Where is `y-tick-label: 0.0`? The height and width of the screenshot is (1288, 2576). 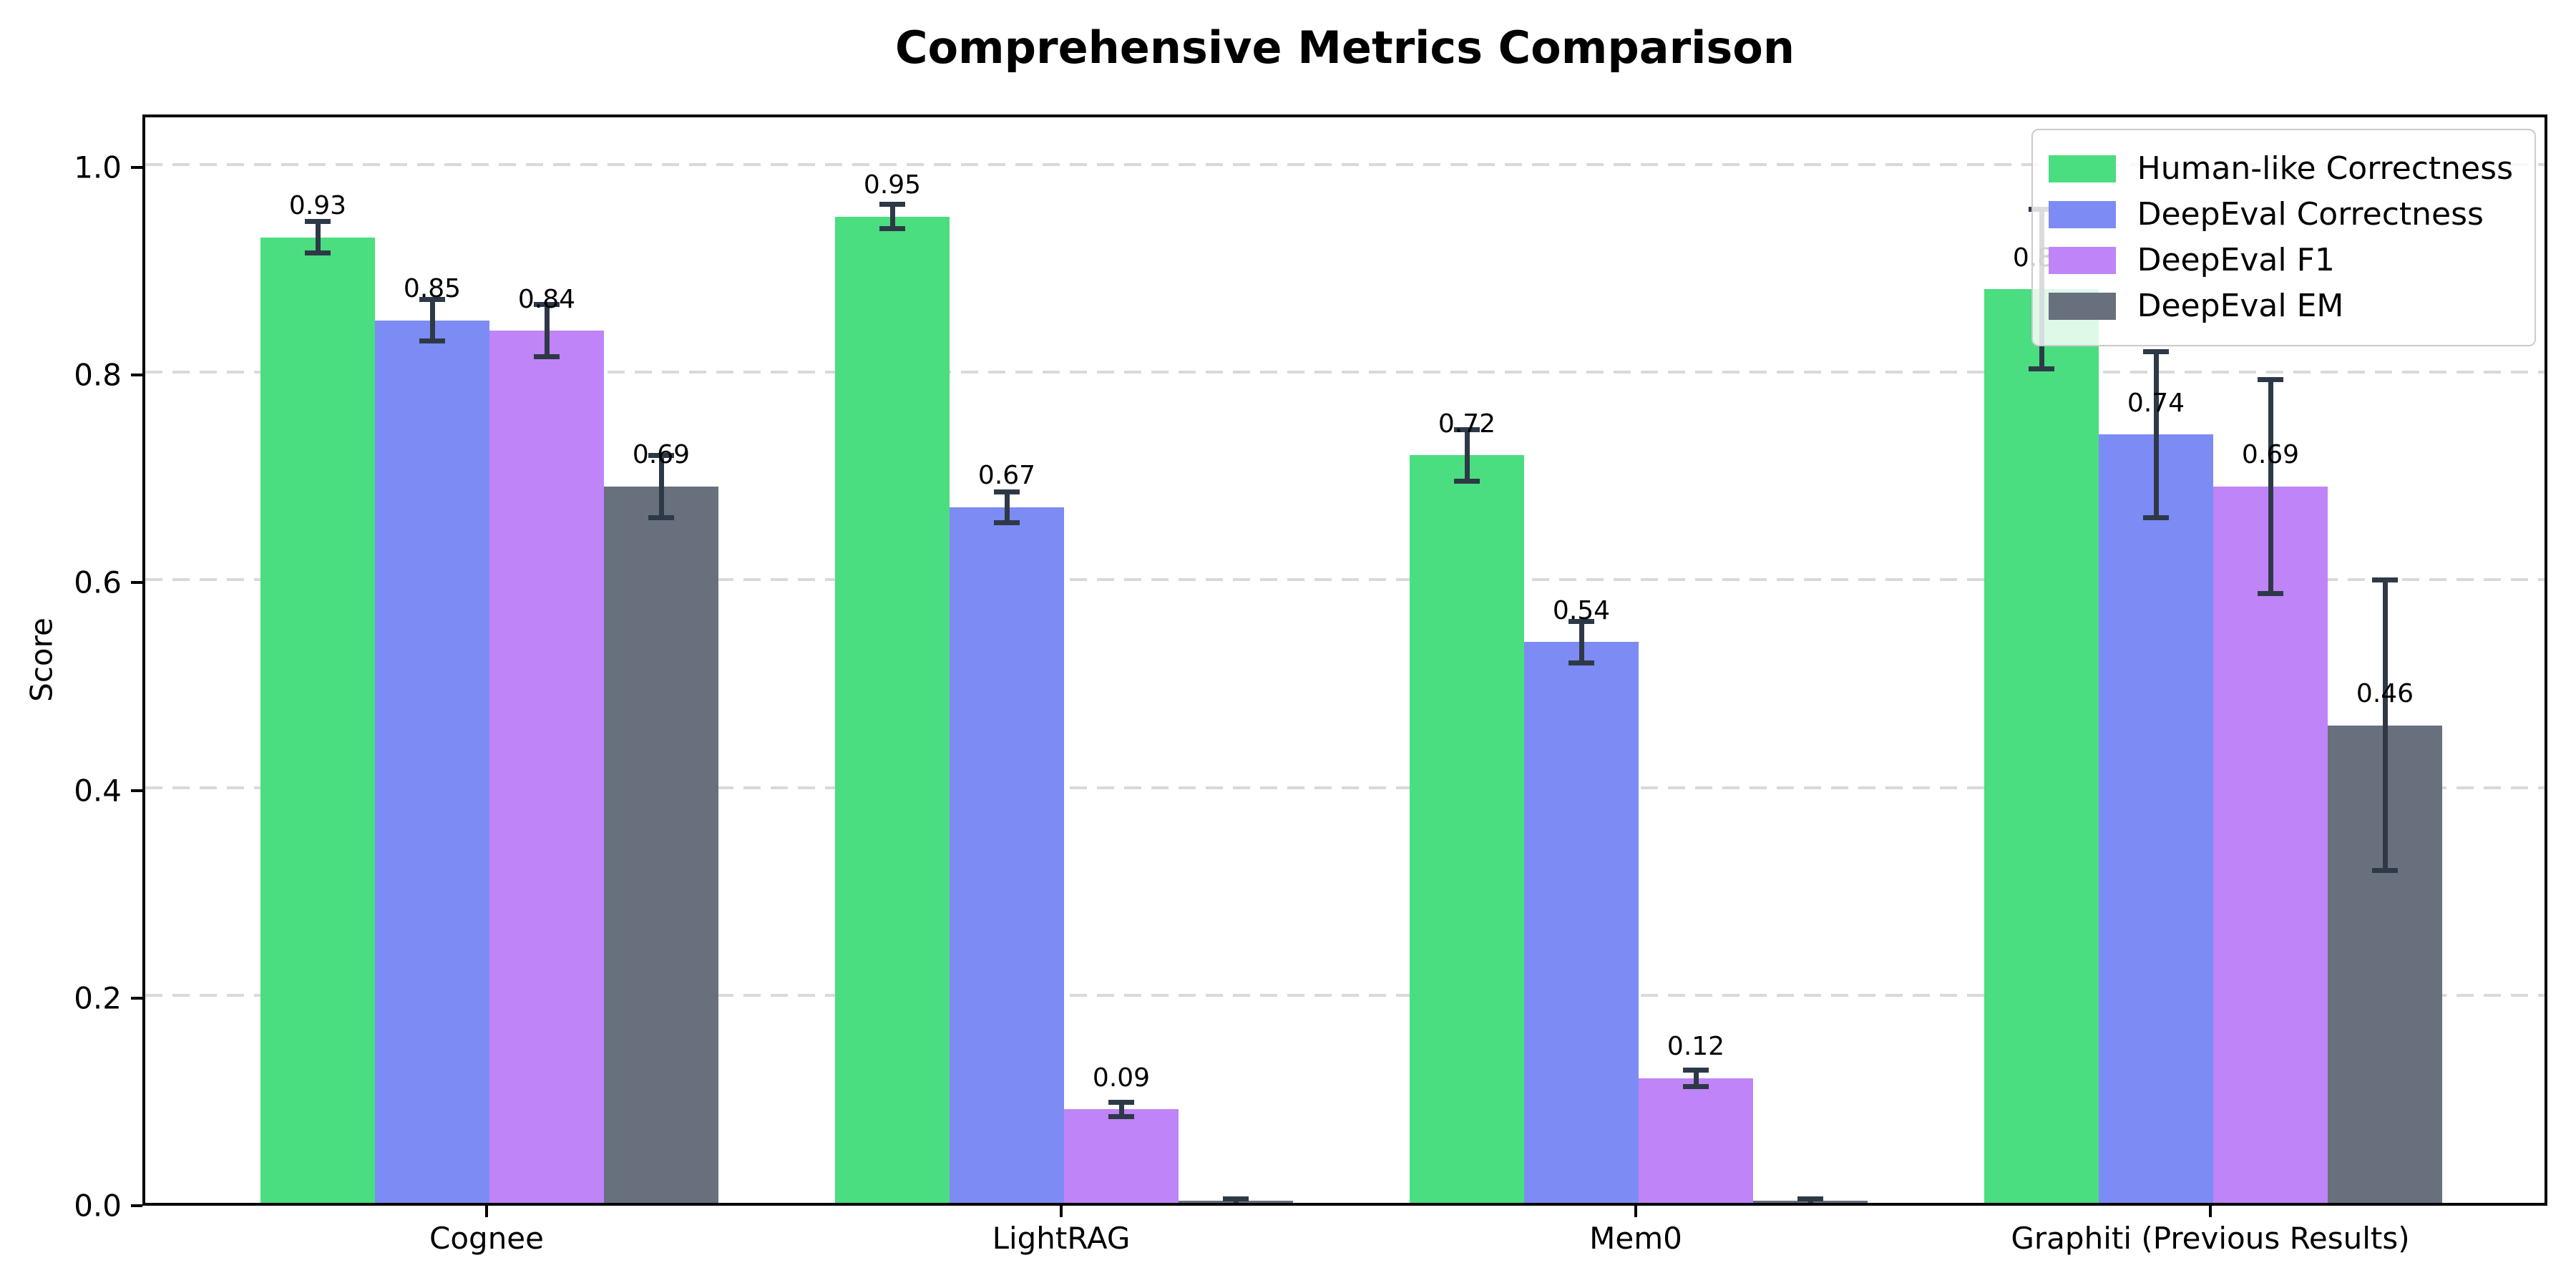 y-tick-label: 0.0 is located at coordinates (98, 1206).